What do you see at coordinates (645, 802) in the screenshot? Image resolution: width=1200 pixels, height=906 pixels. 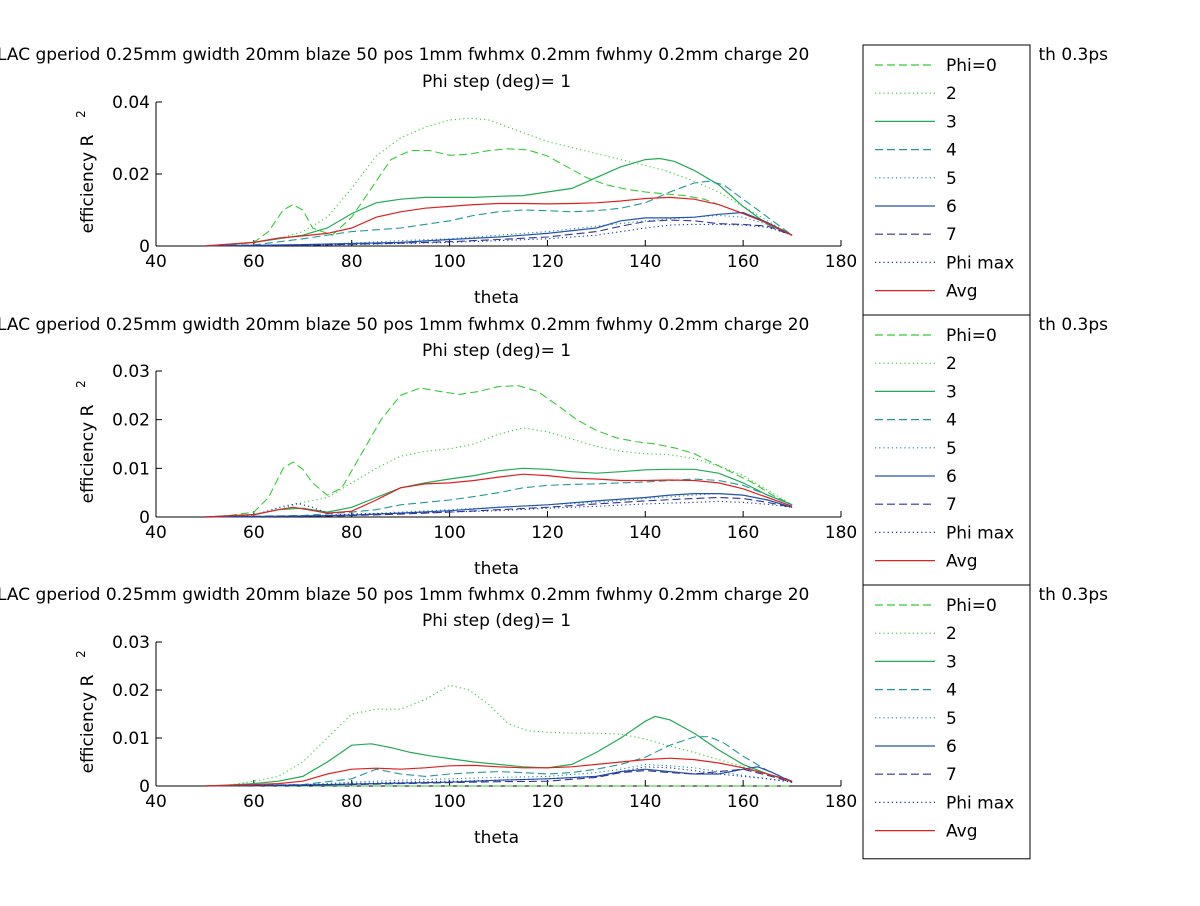 I see `x-tick-label: 140` at bounding box center [645, 802].